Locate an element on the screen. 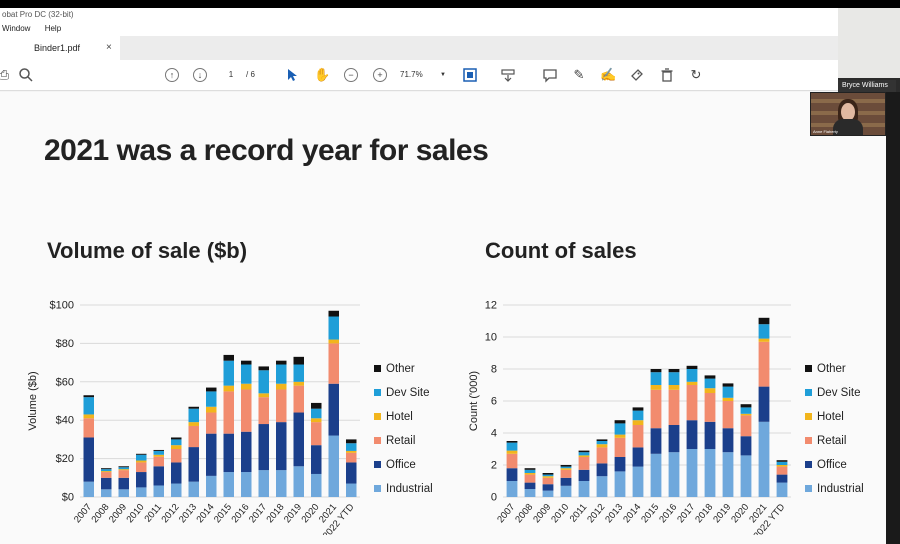 The image size is (900, 544). y-tick-label: 8 is located at coordinates (494, 370).